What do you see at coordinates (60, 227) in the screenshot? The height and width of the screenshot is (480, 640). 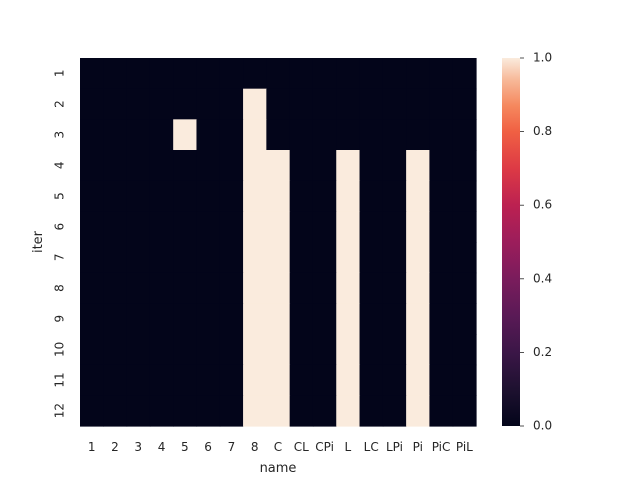 I see `y-tick-label: 6` at bounding box center [60, 227].